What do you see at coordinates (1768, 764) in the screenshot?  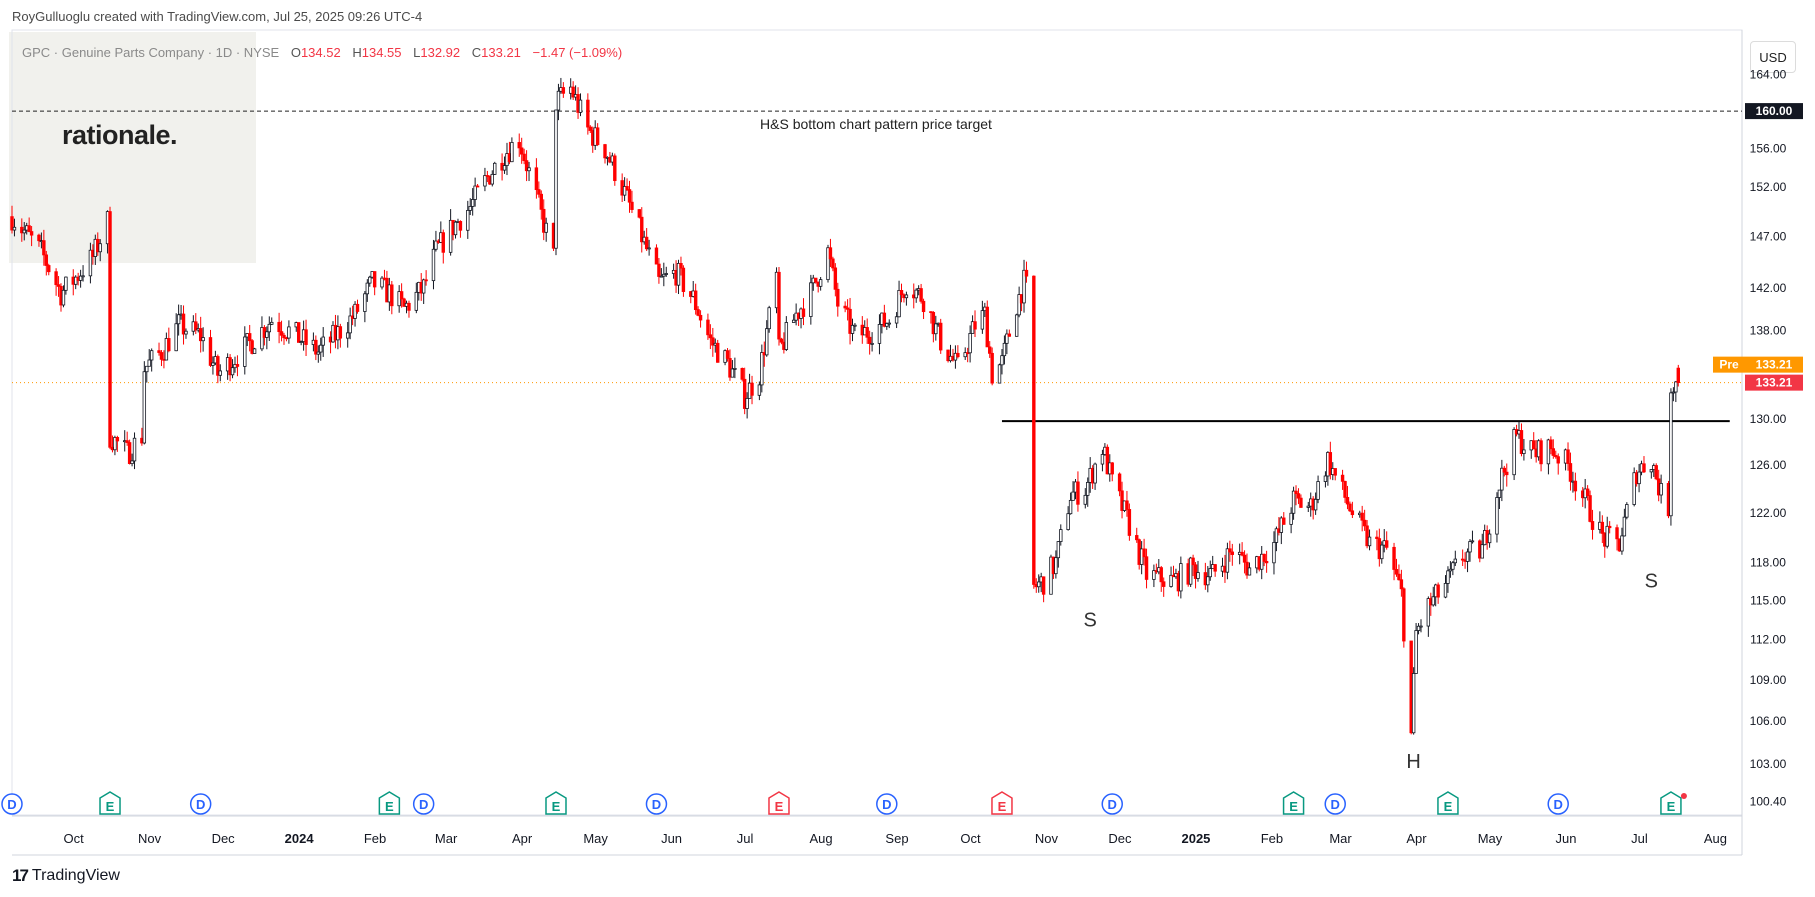 I see `y-tick-label: 103.00` at bounding box center [1768, 764].